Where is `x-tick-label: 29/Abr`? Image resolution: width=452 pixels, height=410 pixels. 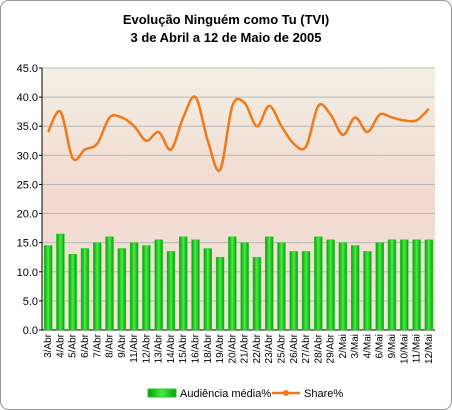 x-tick-label: 29/Abr is located at coordinates (331, 348).